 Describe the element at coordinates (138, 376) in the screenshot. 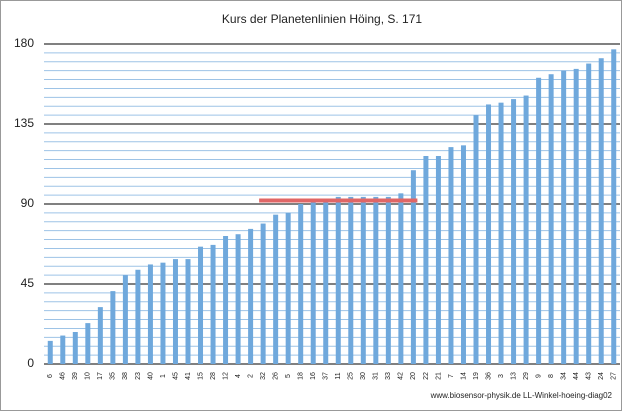

I see `x-tick-label: 23` at that location.